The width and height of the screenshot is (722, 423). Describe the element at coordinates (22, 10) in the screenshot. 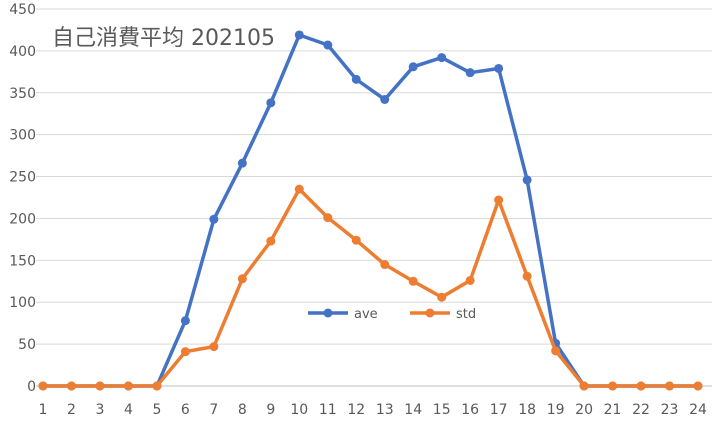

I see `y-tick-label: 450` at that location.